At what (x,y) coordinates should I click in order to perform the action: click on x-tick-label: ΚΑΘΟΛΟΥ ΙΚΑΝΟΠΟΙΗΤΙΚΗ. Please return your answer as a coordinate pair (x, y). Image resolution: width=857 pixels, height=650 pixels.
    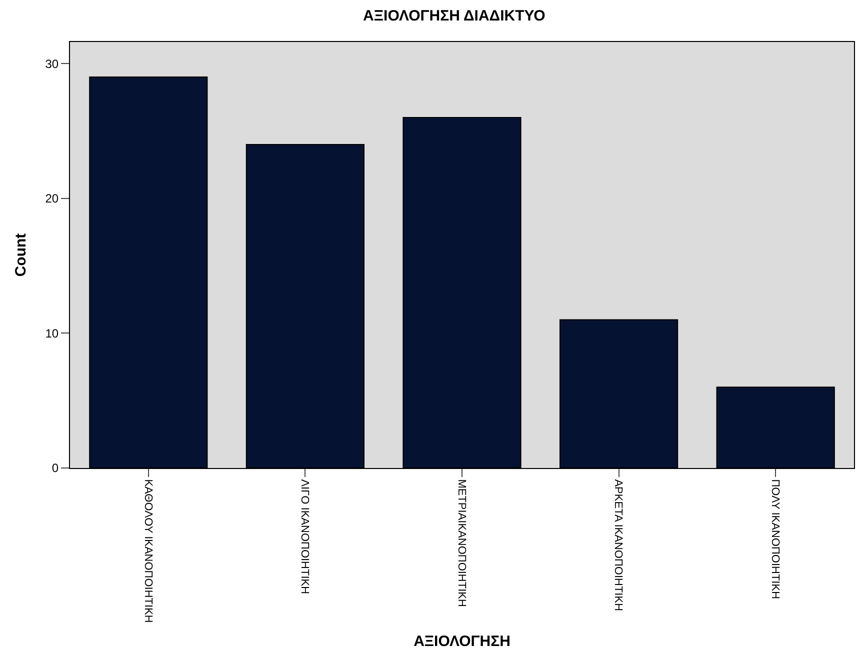
    Looking at the image, I should click on (148, 551).